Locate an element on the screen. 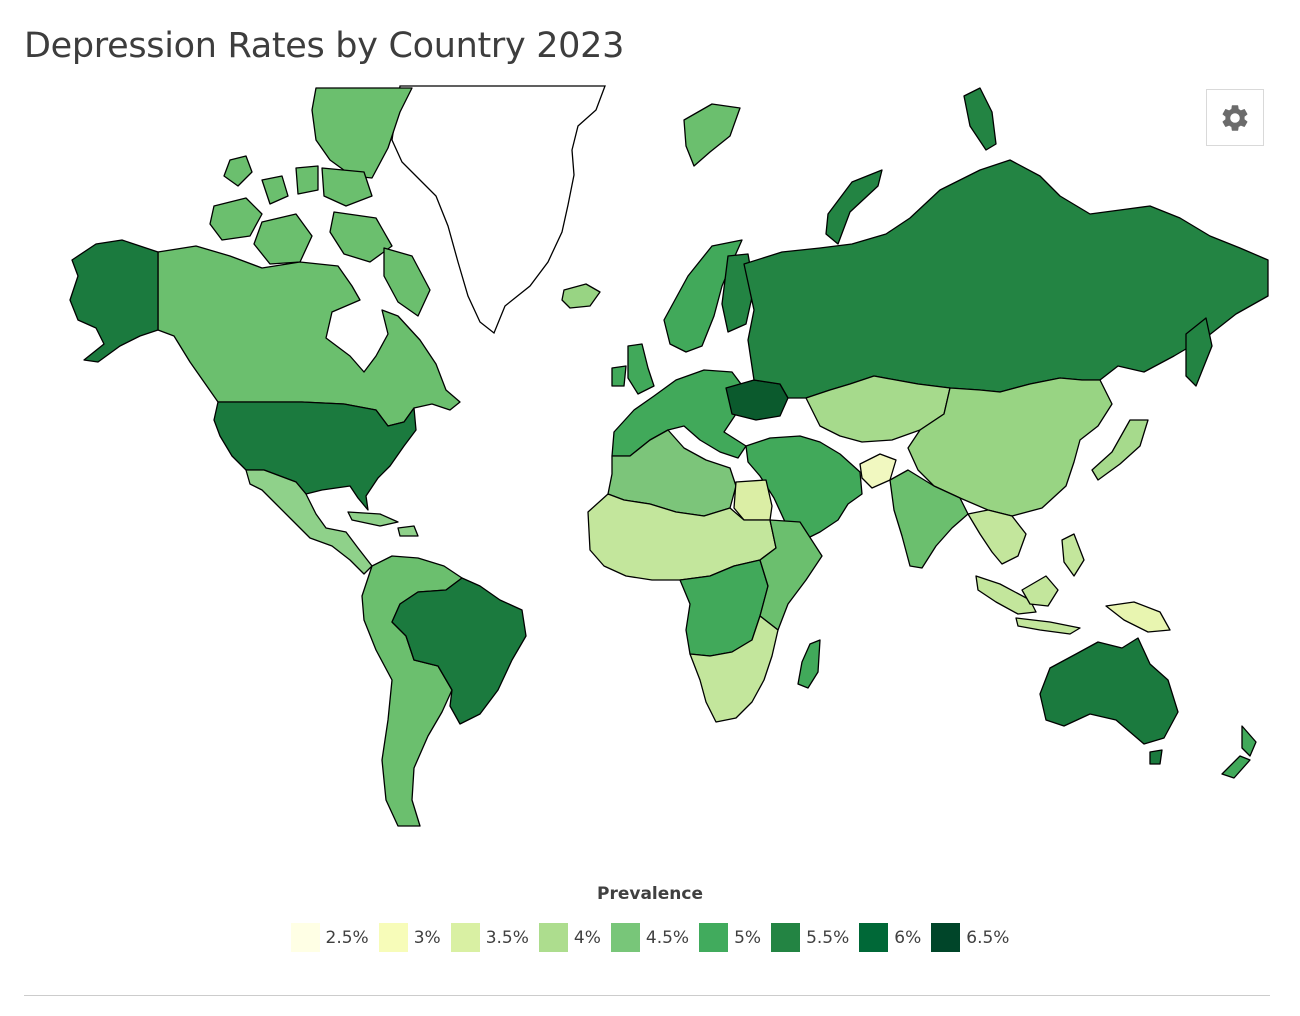  region-china is located at coordinates (1010, 447).